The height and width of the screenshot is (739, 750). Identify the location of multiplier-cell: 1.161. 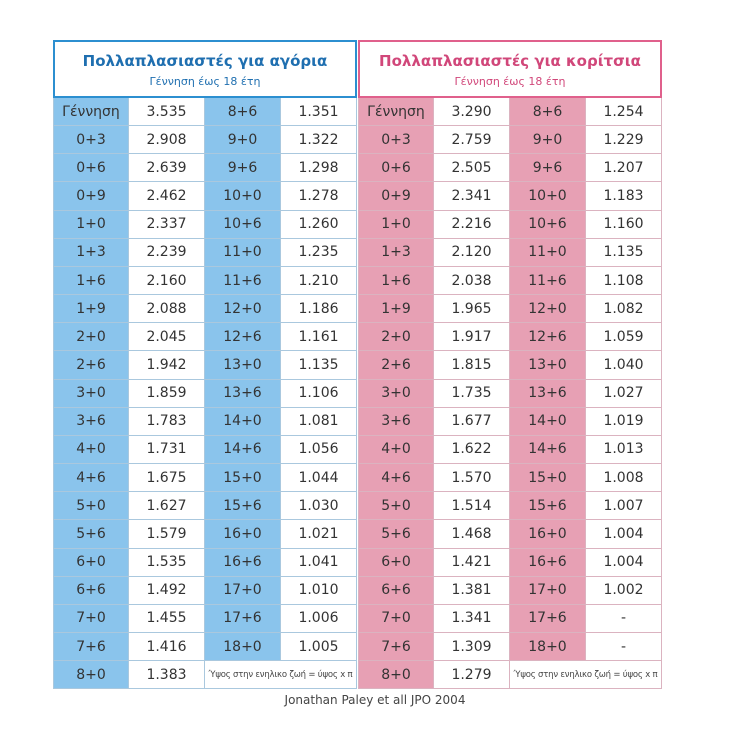
(319, 337).